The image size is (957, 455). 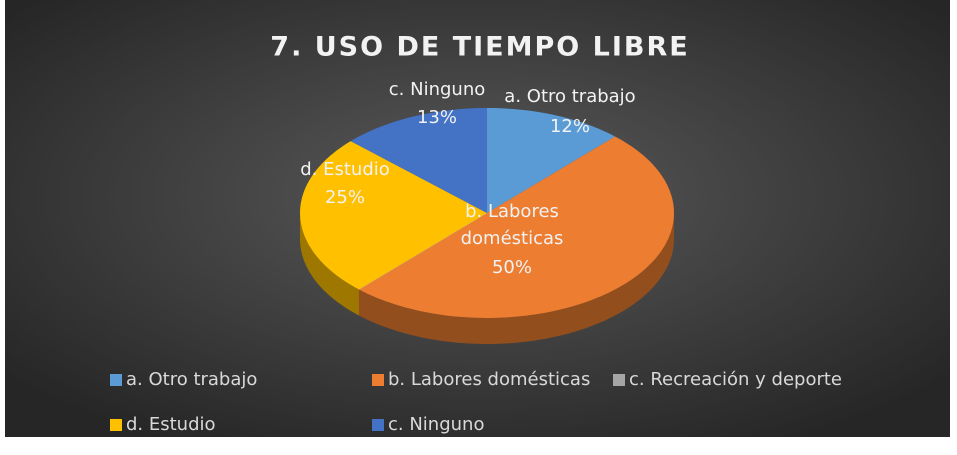 I want to click on data-label-name: c. Ninguno, so click(x=437, y=89).